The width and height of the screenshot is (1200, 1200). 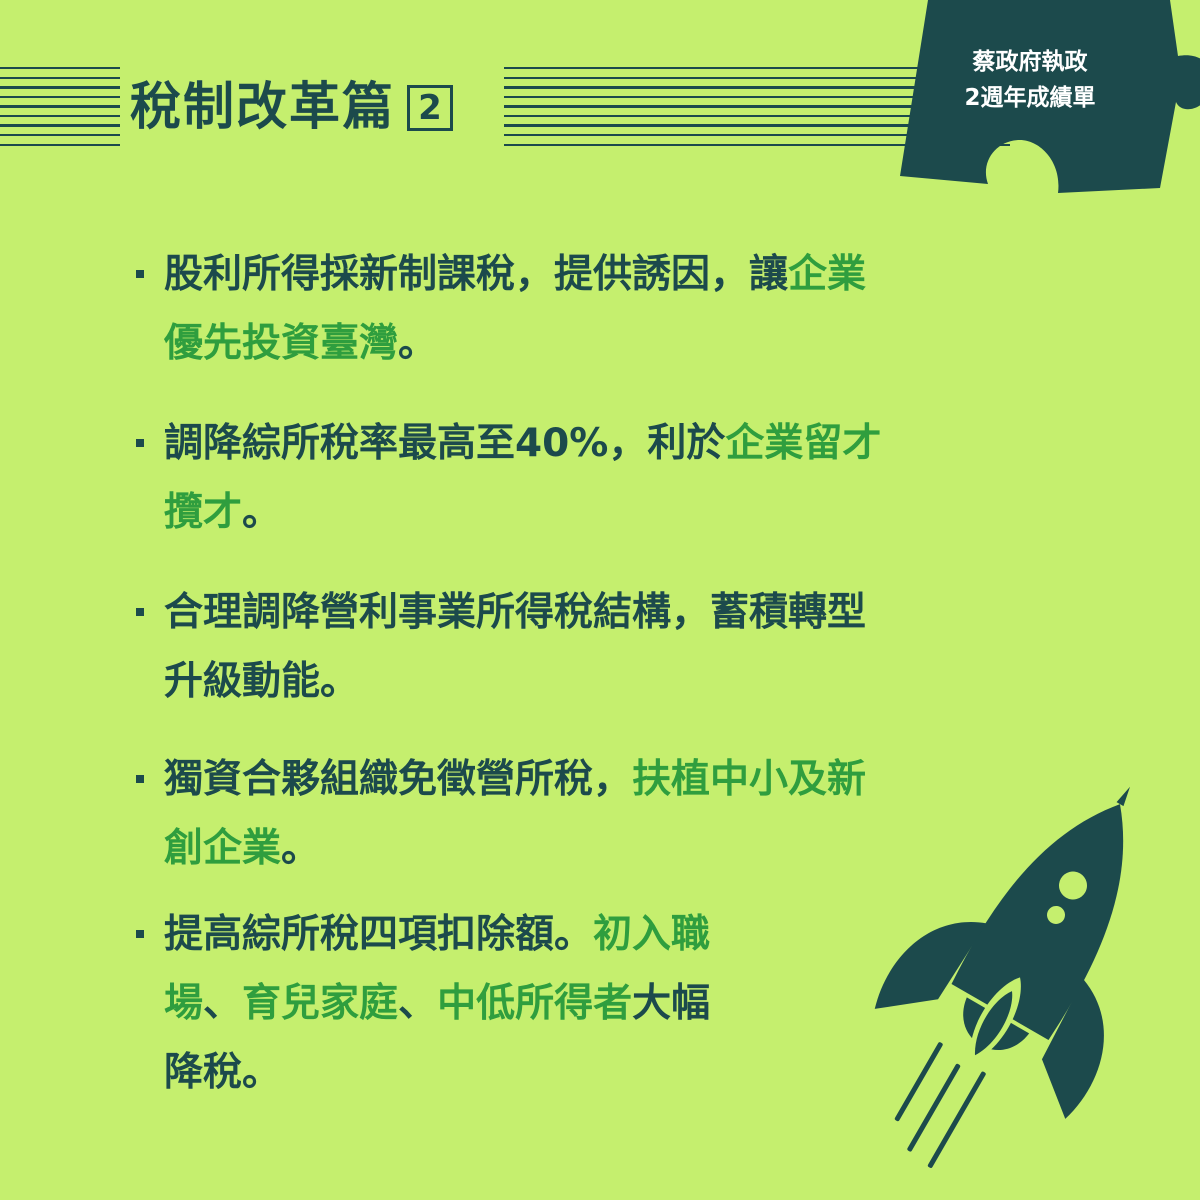 I want to click on bullet-5-line-3: 降稅。, so click(x=514, y=1072).